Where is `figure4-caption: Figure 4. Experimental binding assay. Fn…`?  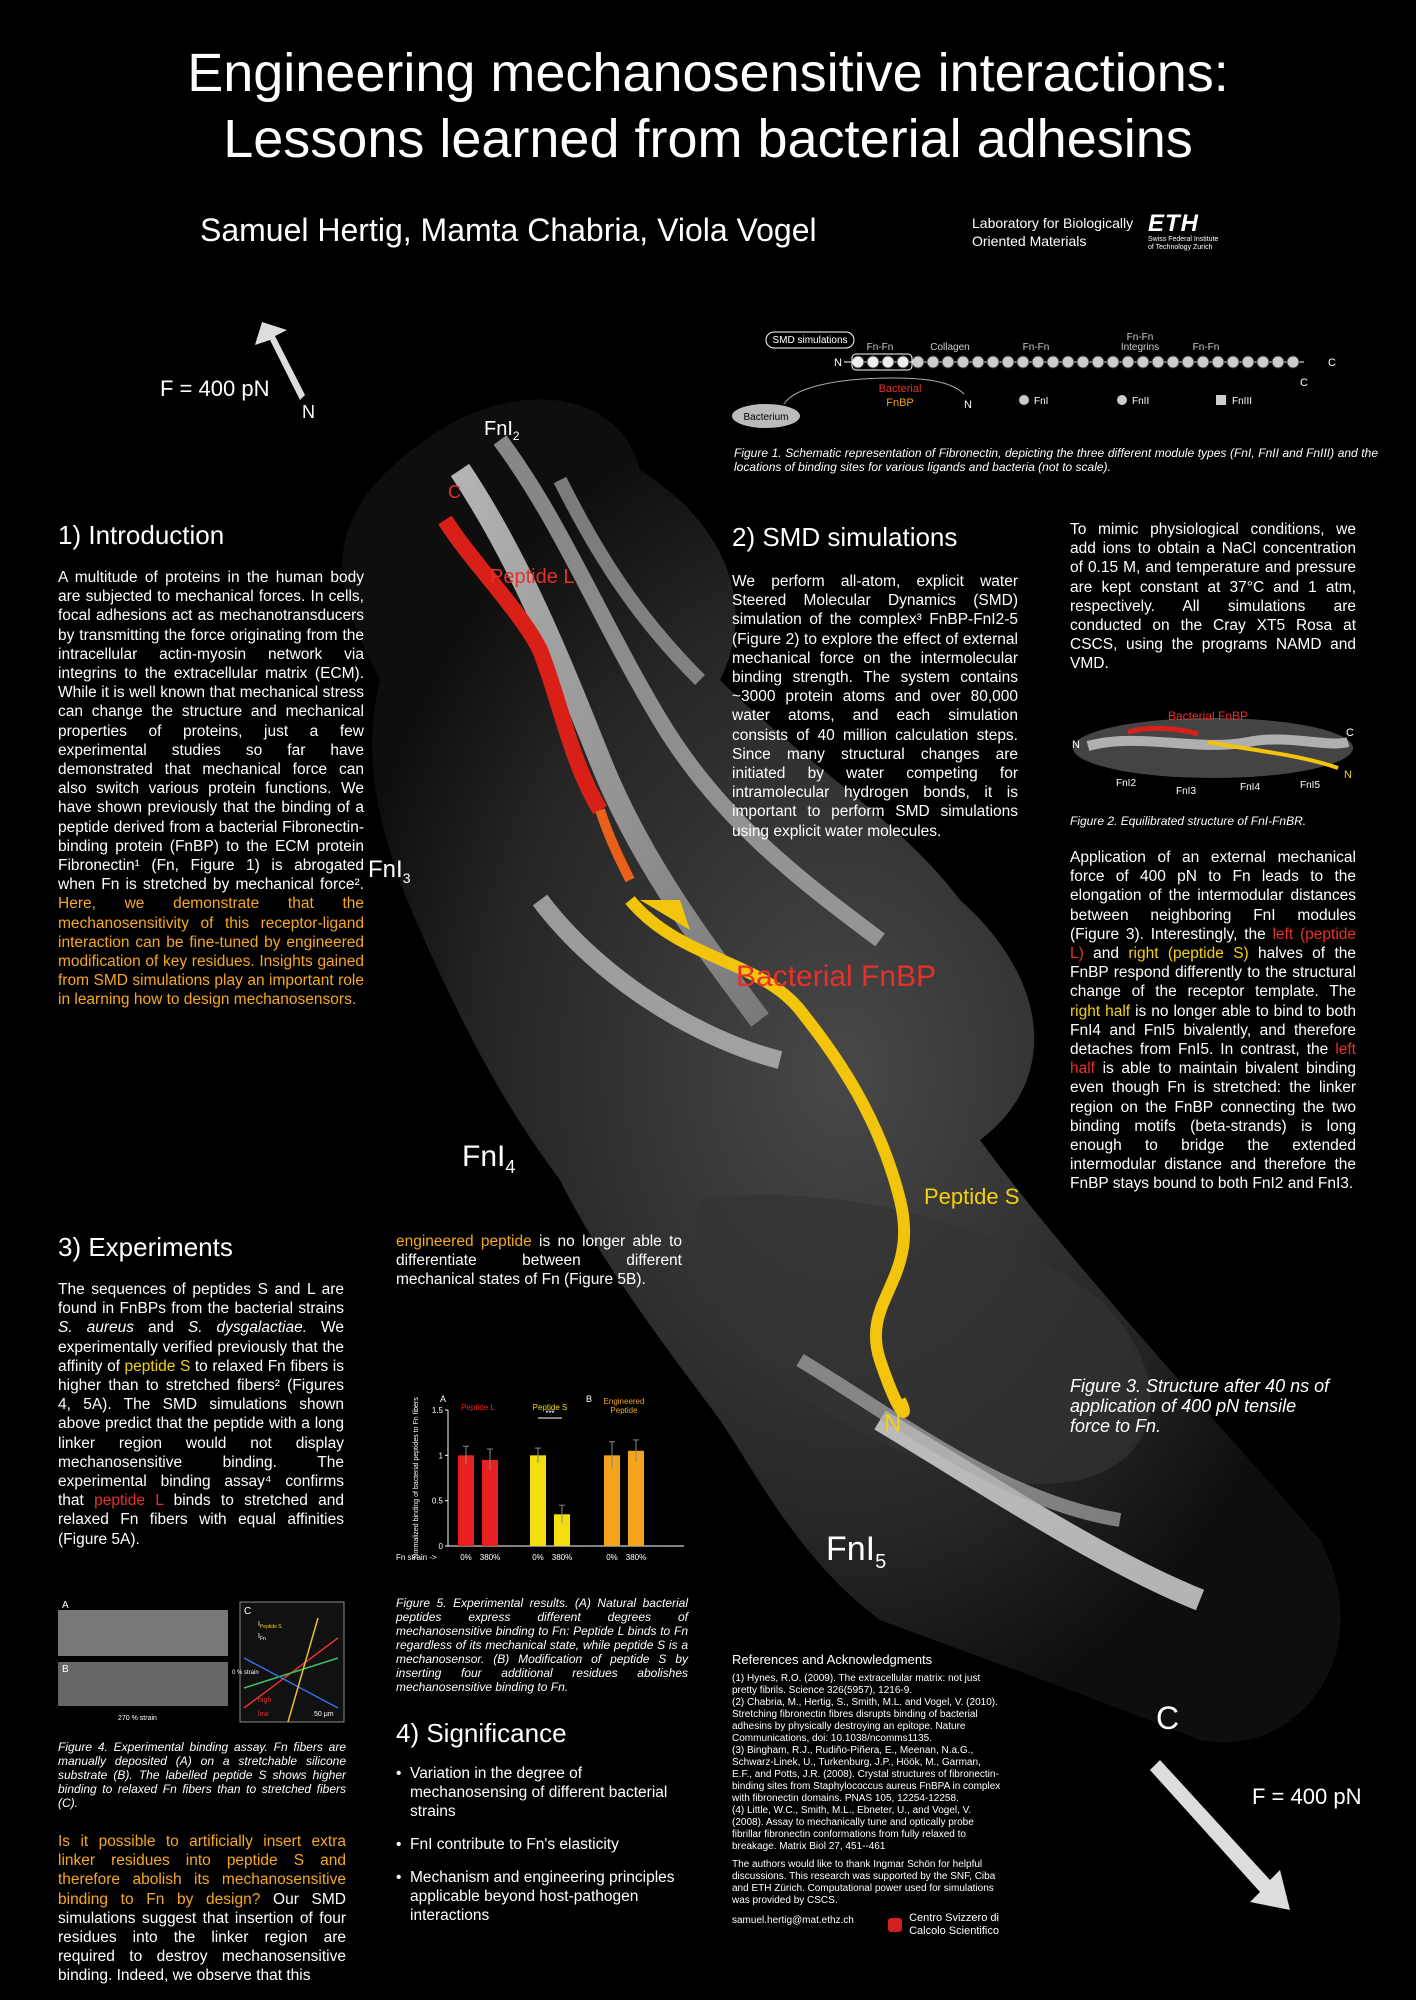
figure4-caption: Figure 4. Experimental binding assay. Fn… is located at coordinates (202, 1775).